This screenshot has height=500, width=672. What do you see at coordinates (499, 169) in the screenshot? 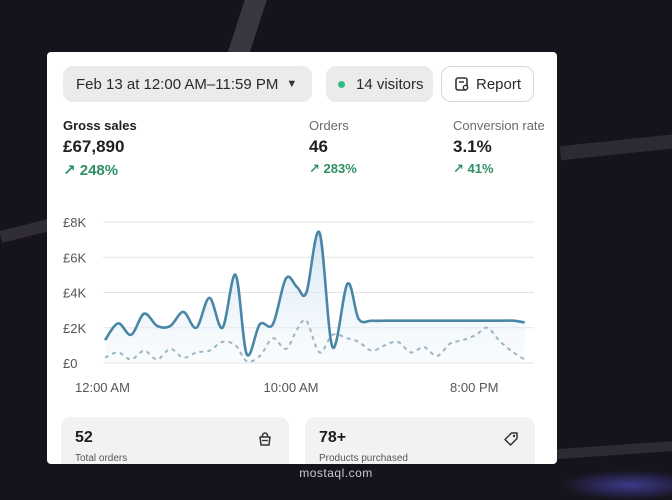
I see `metric-change: ↗ 41%` at bounding box center [499, 169].